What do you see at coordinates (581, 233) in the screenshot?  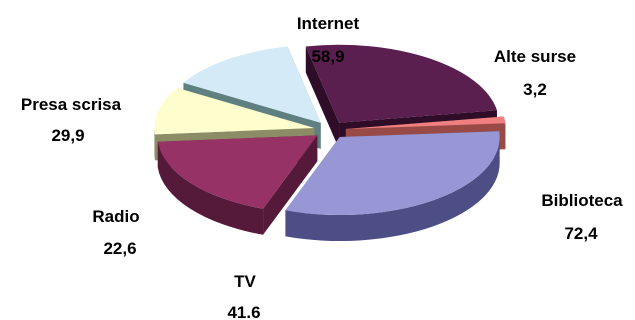 I see `slice-value-biblioteca: 72,4` at bounding box center [581, 233].